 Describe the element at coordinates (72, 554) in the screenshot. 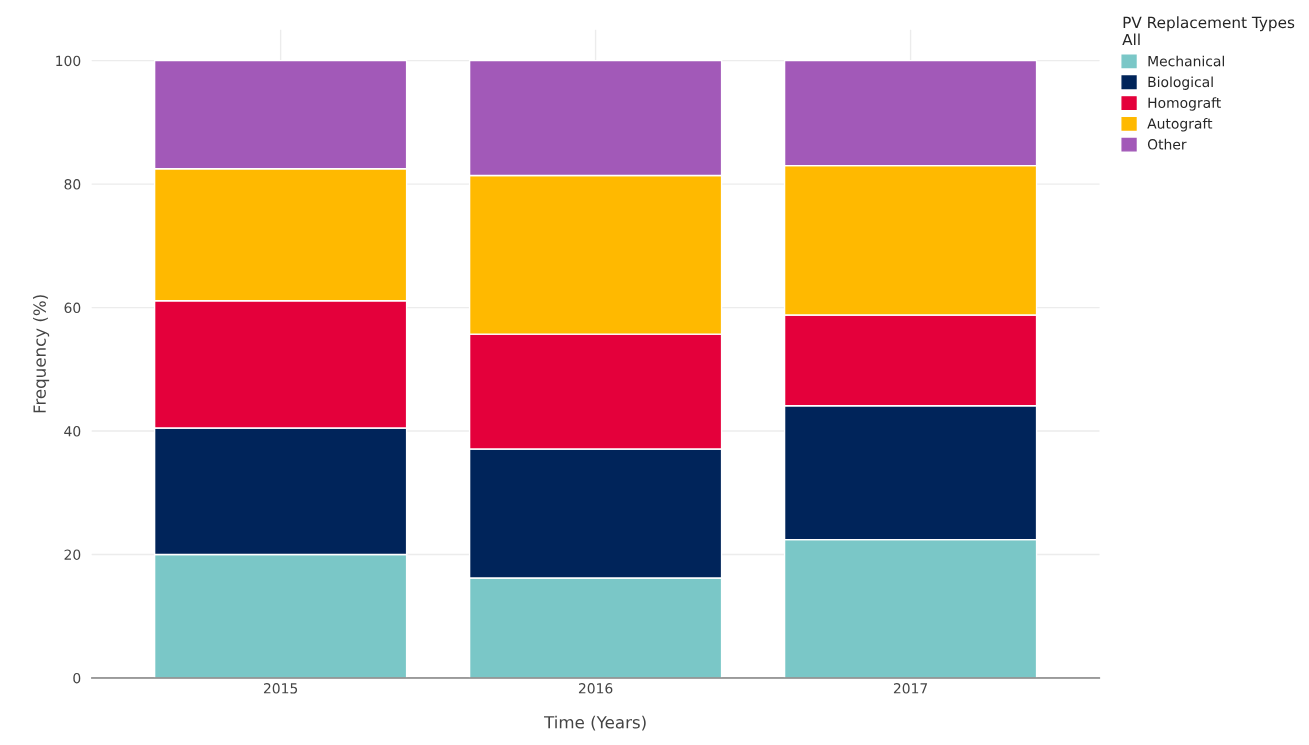

I see `y-tick-label: 20` at that location.